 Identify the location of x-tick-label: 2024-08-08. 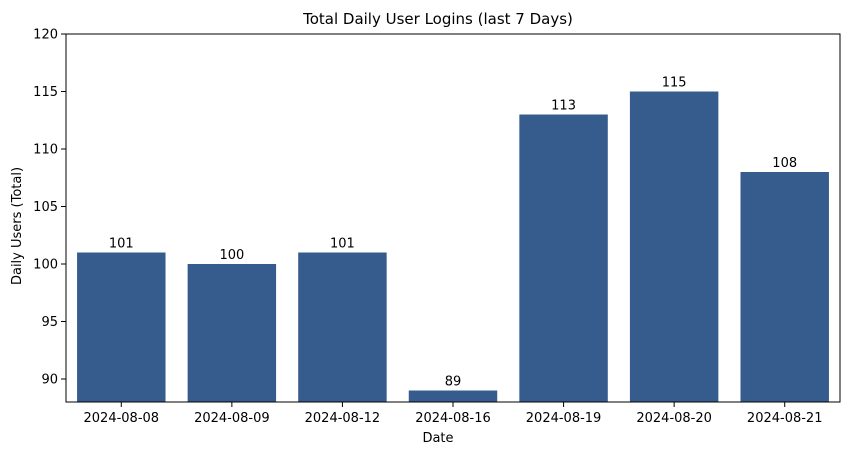
(122, 418).